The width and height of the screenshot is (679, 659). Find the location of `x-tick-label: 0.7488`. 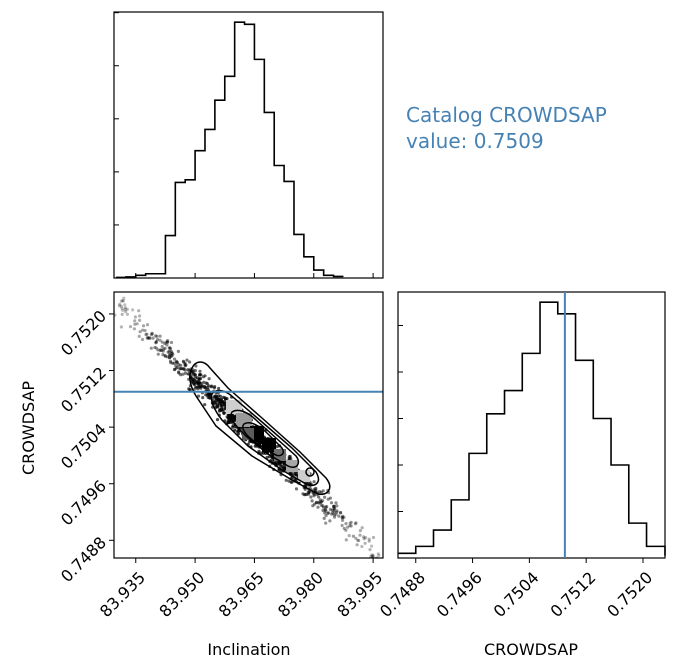

x-tick-label: 0.7488 is located at coordinates (402, 594).